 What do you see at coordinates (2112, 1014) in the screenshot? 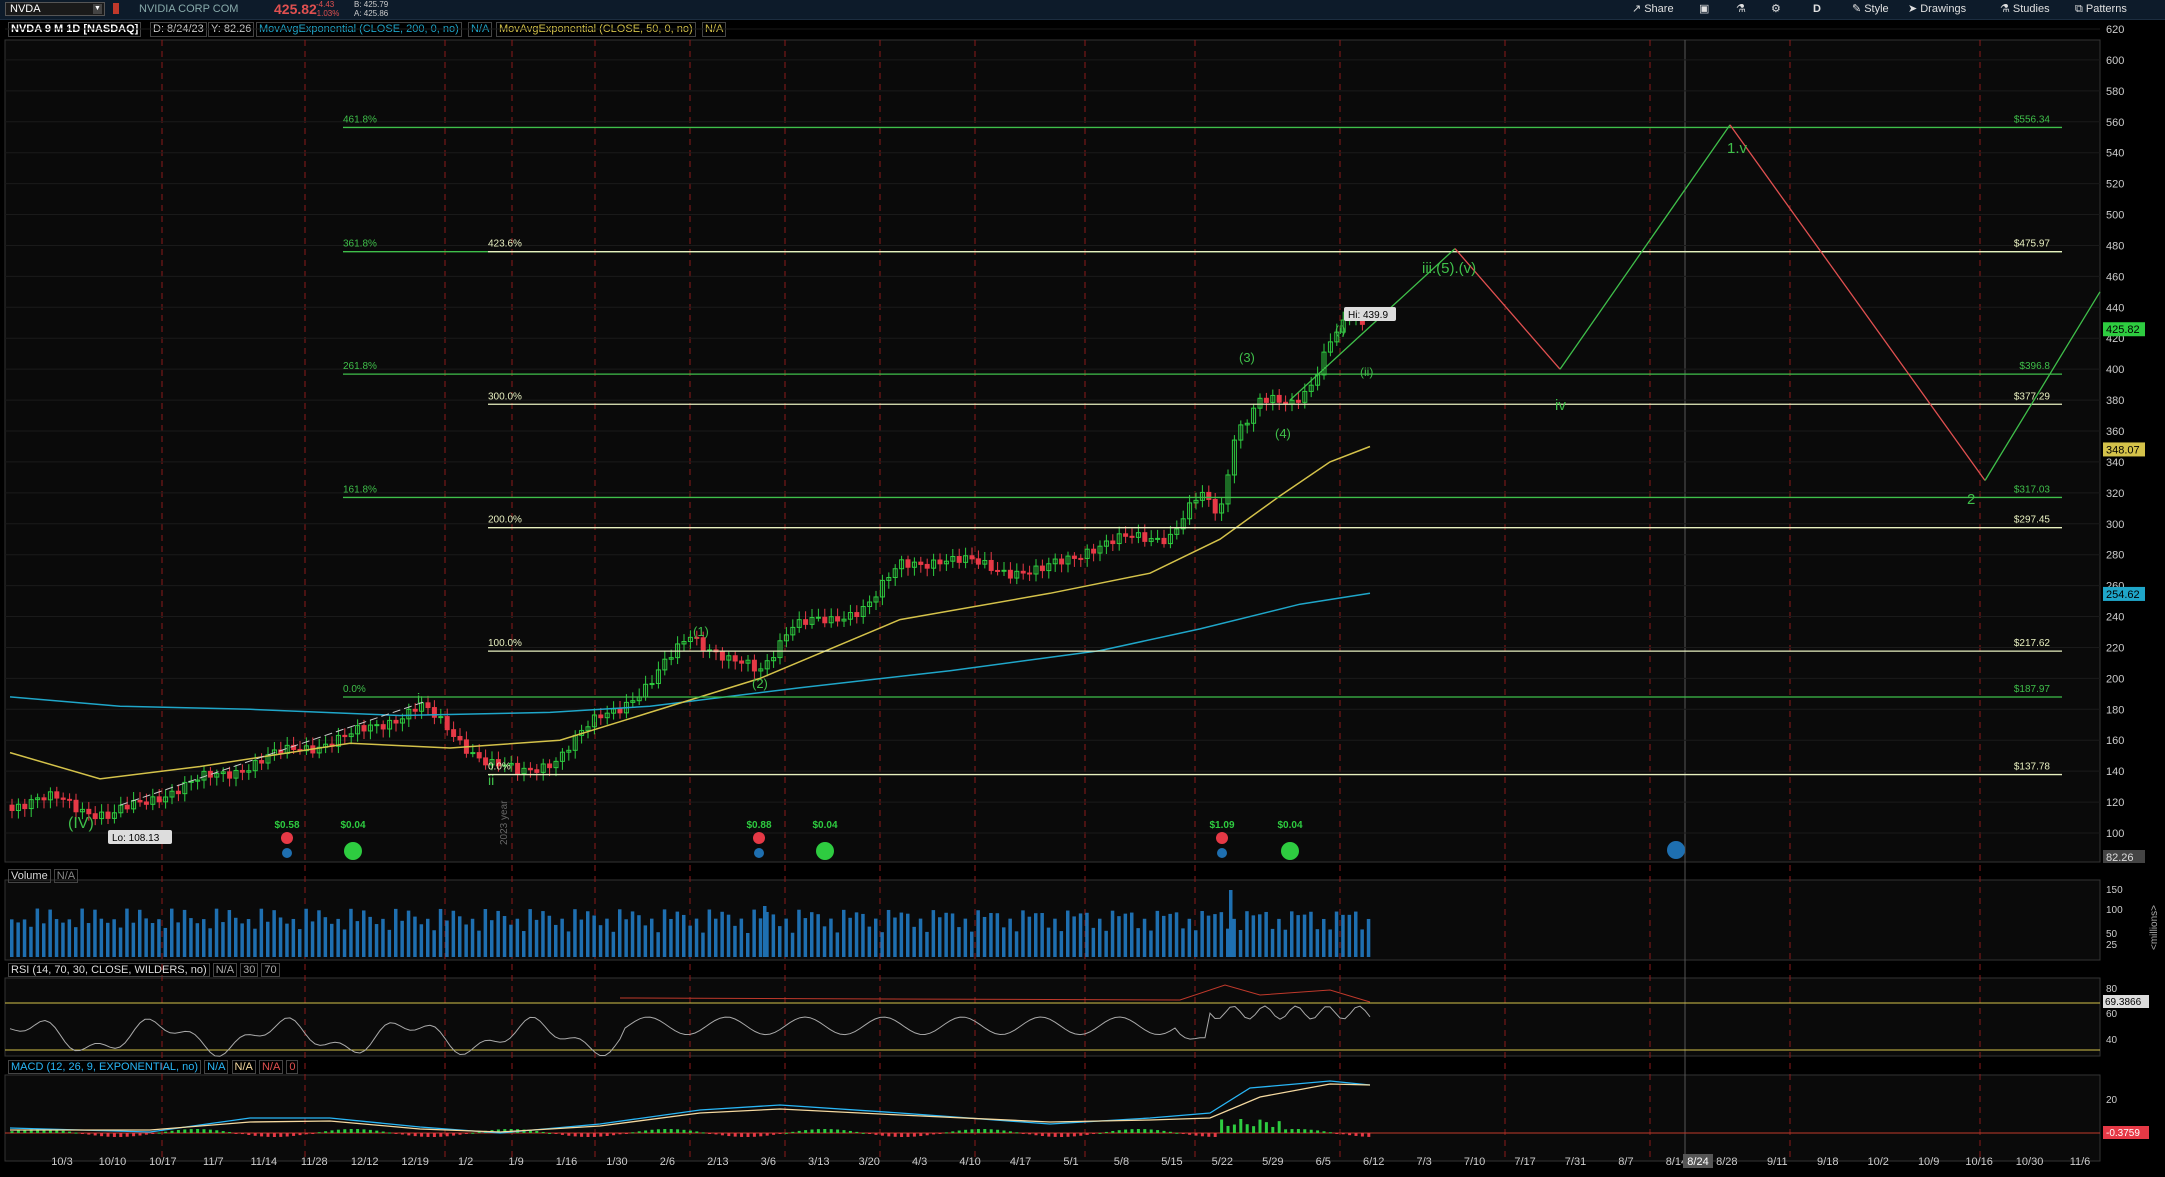
I see `rsi-tick: 60` at bounding box center [2112, 1014].